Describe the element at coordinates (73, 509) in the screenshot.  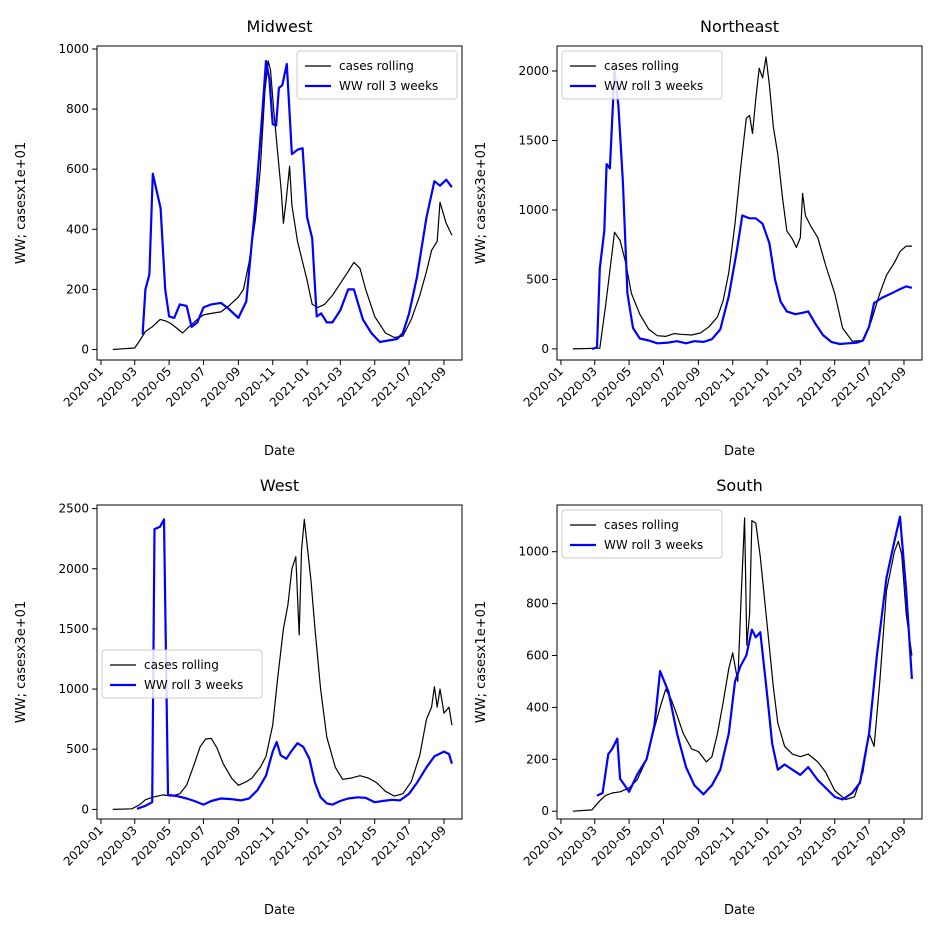
I see `y-tick-label: 2500` at that location.